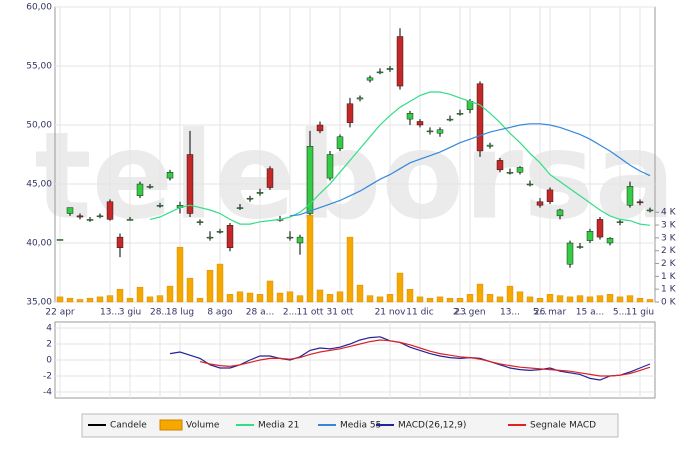  What do you see at coordinates (60, 313) in the screenshot?
I see `x-tick-label: 22 apr` at bounding box center [60, 313].